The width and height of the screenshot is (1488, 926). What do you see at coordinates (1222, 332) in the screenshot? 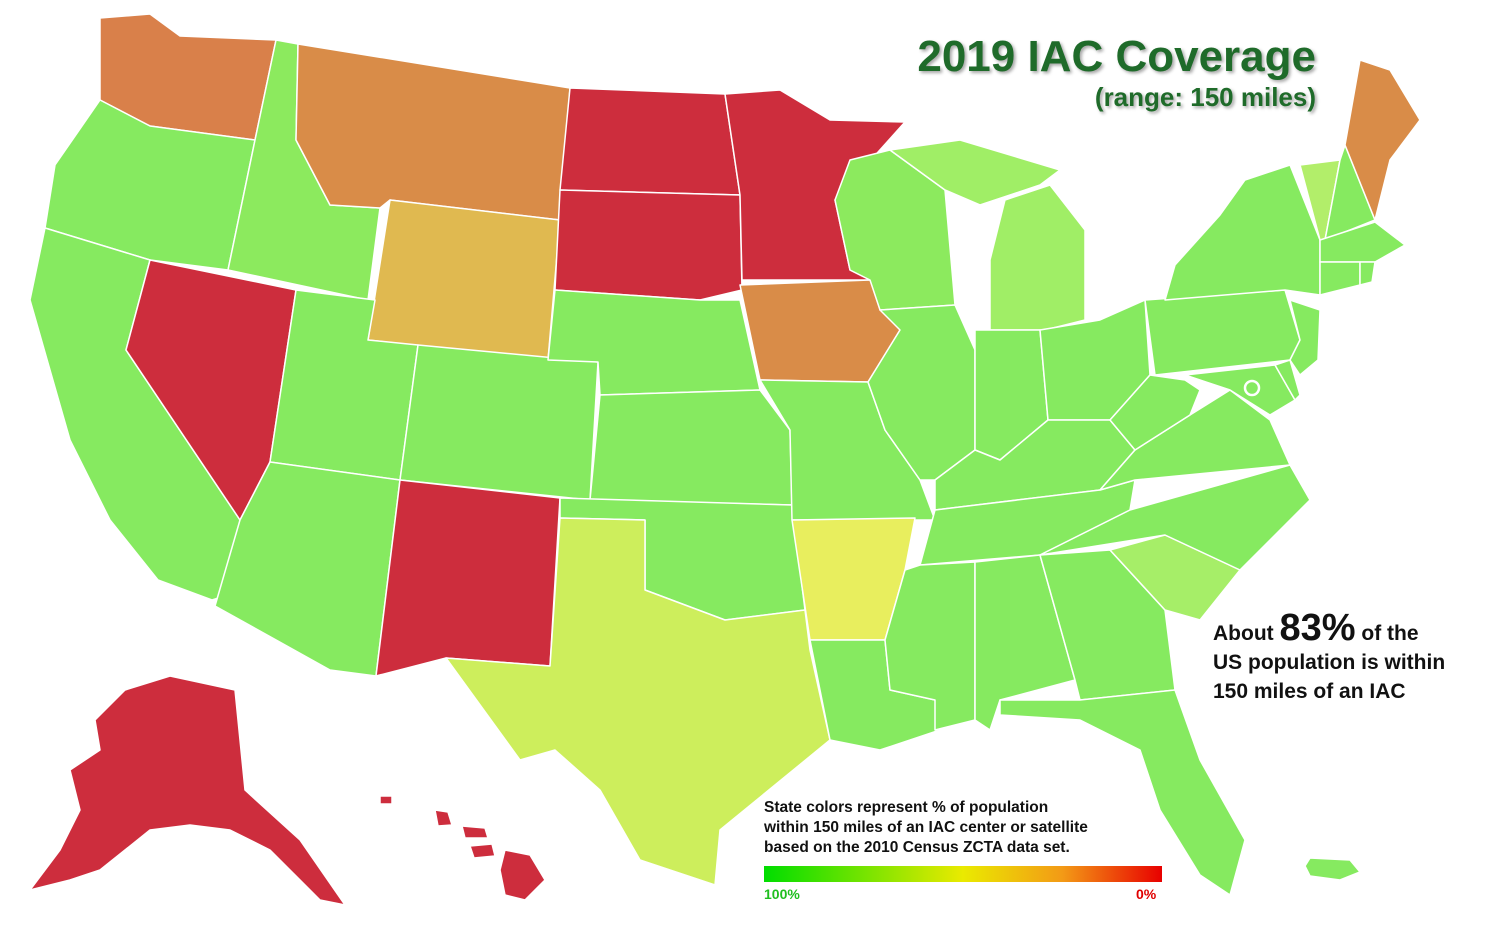
I see `state-pennsylvania` at bounding box center [1222, 332].